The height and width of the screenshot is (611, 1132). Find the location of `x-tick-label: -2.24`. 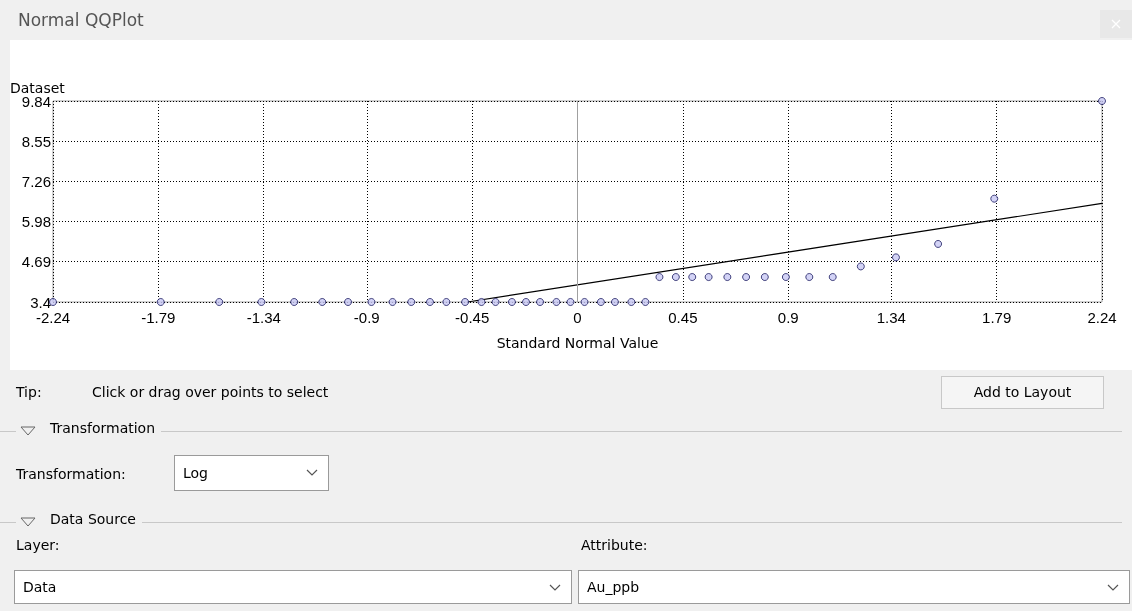

x-tick-label: -2.24 is located at coordinates (53, 317).